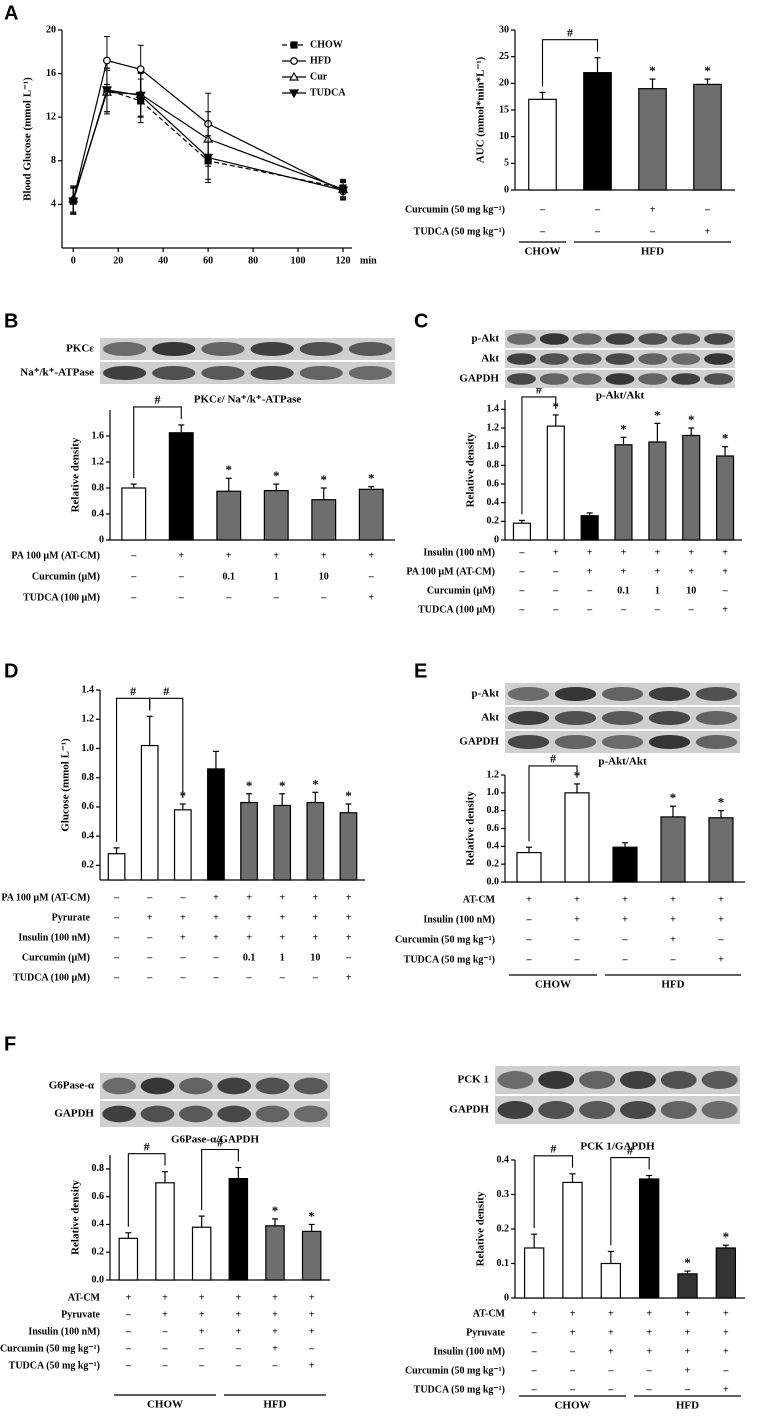 The height and width of the screenshot is (1416, 758). I want to click on y-tick-label: 0, so click(506, 1297).